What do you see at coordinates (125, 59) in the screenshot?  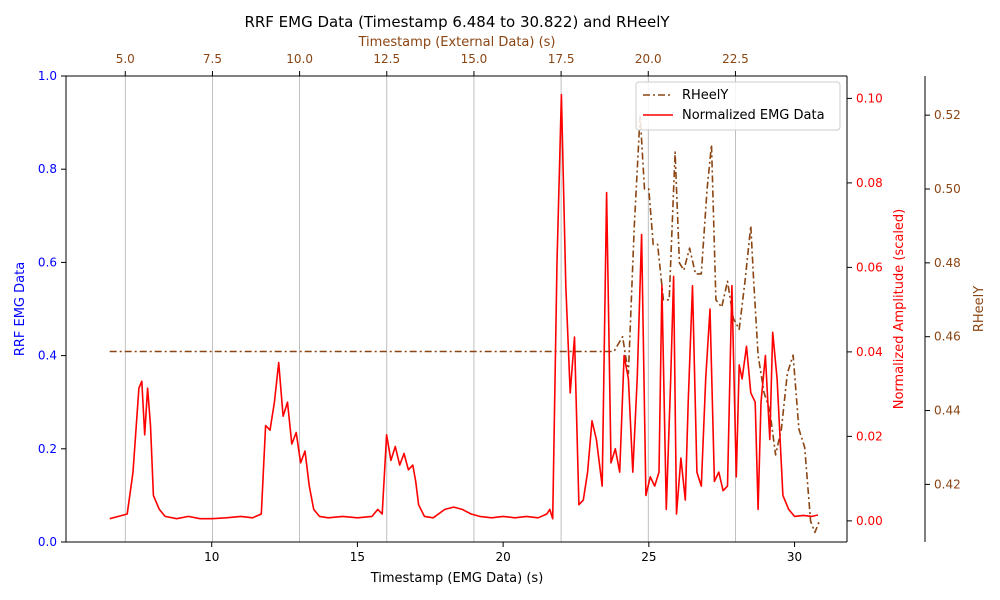 I see `top-x-tick-label: 5.0` at bounding box center [125, 59].